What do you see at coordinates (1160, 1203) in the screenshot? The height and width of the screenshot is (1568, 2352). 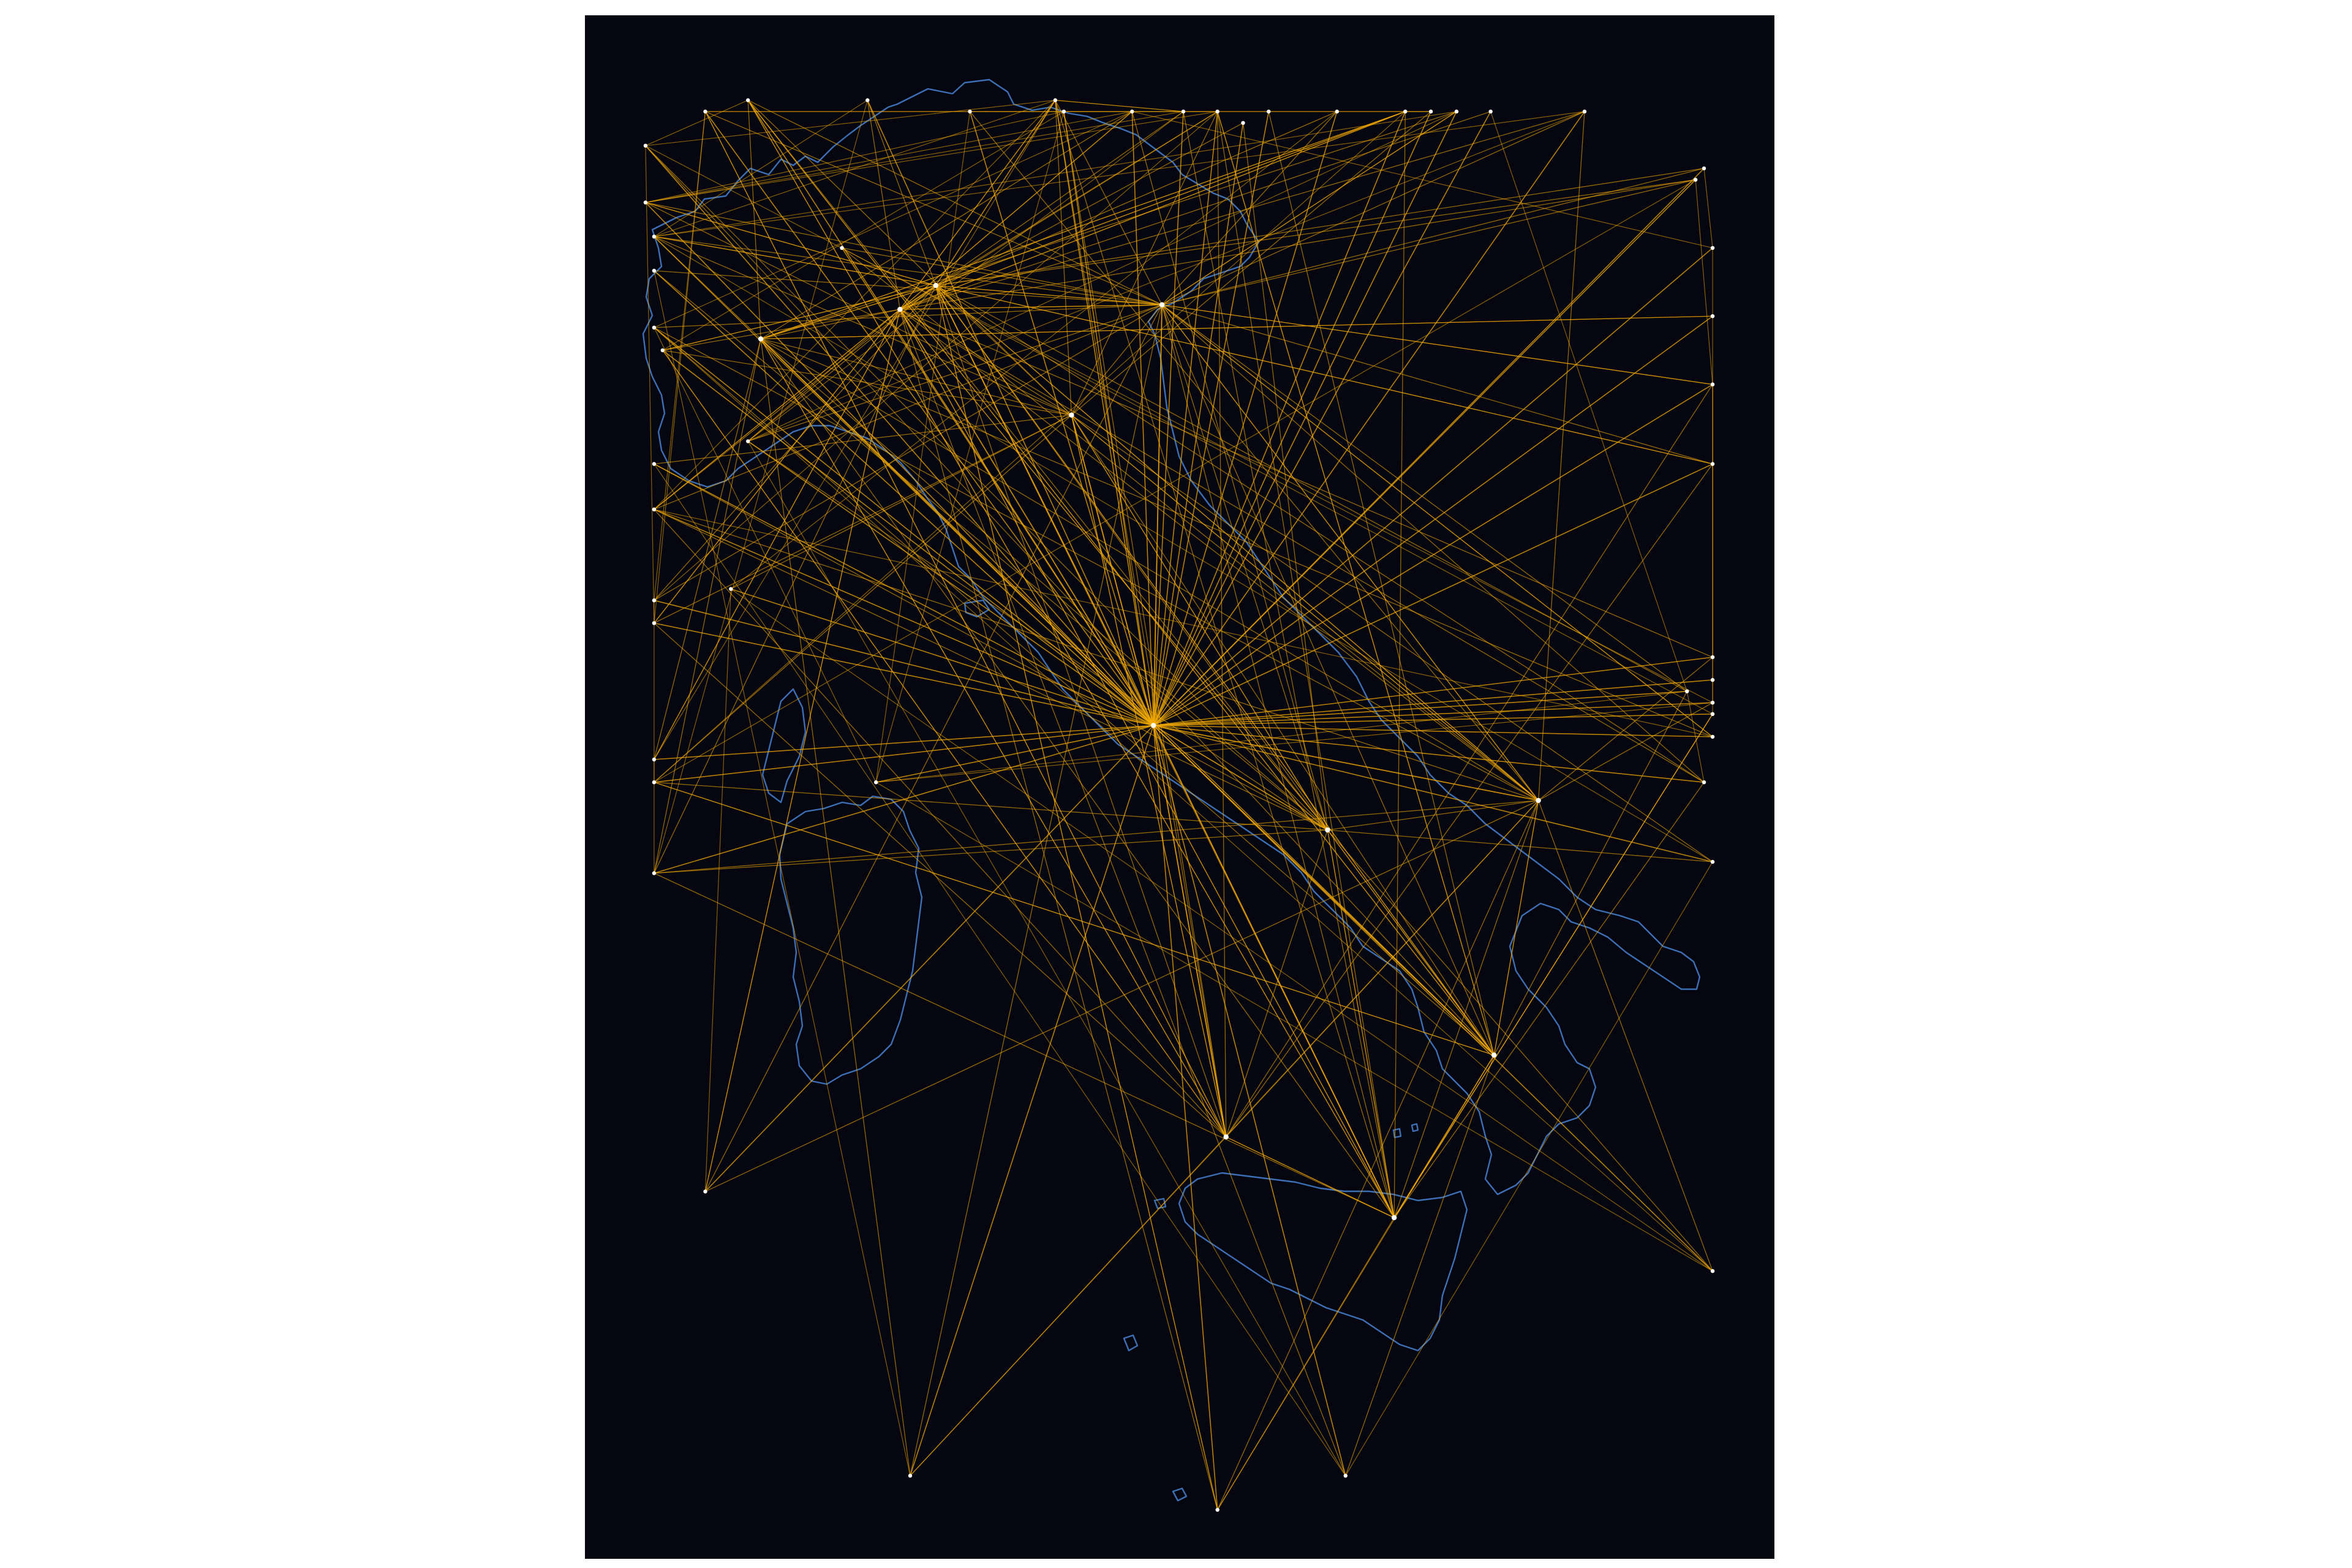 I see `egadi-islands` at bounding box center [1160, 1203].